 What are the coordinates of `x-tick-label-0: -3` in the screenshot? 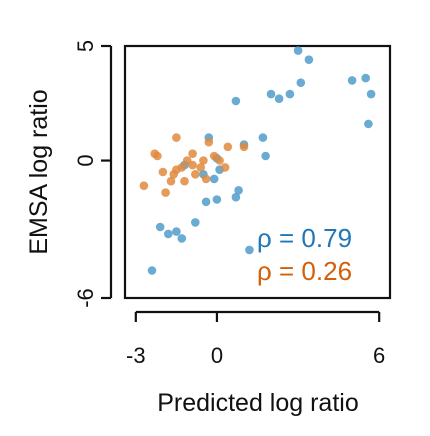 It's located at (136, 355).